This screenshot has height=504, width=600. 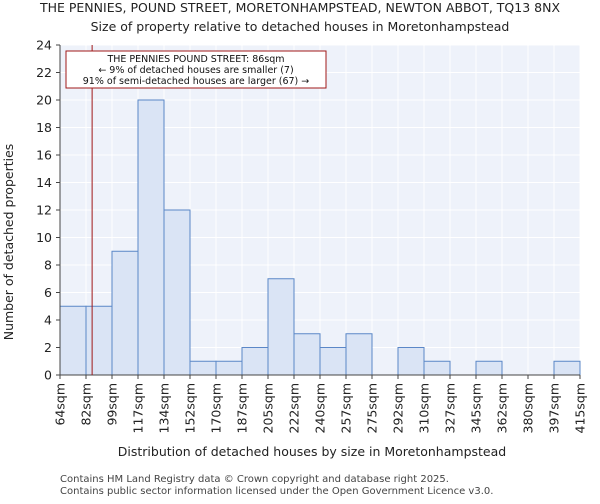 I want to click on x-tick-label: 380sqm, so click(x=528, y=408).